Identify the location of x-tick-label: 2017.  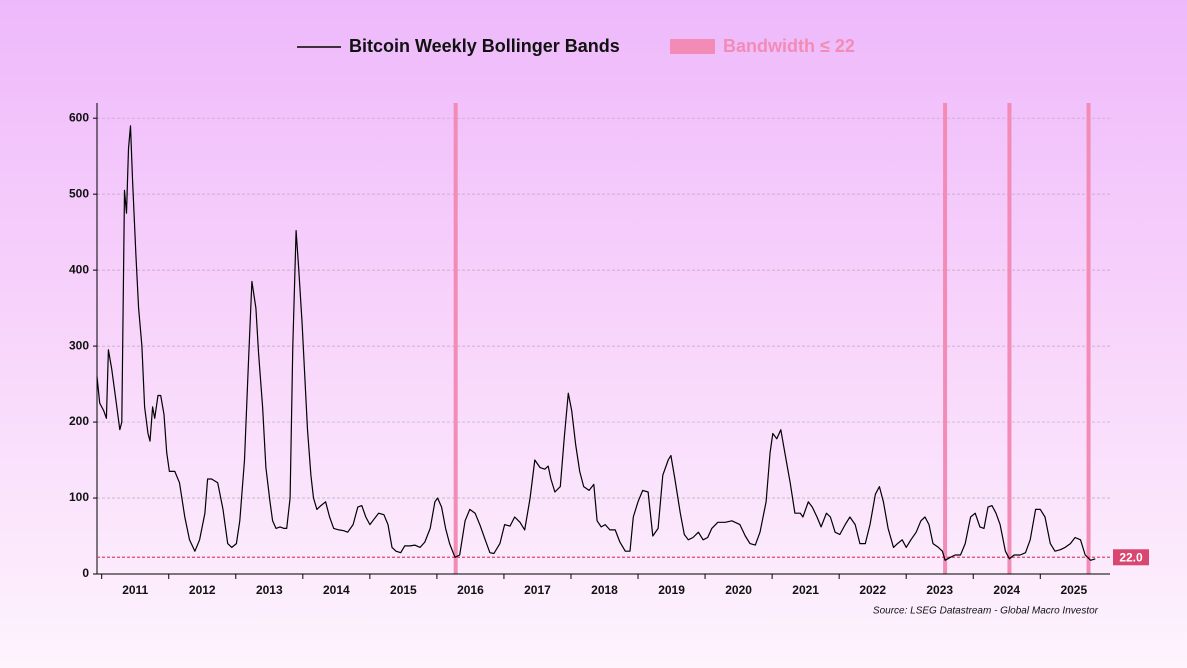
(537, 590).